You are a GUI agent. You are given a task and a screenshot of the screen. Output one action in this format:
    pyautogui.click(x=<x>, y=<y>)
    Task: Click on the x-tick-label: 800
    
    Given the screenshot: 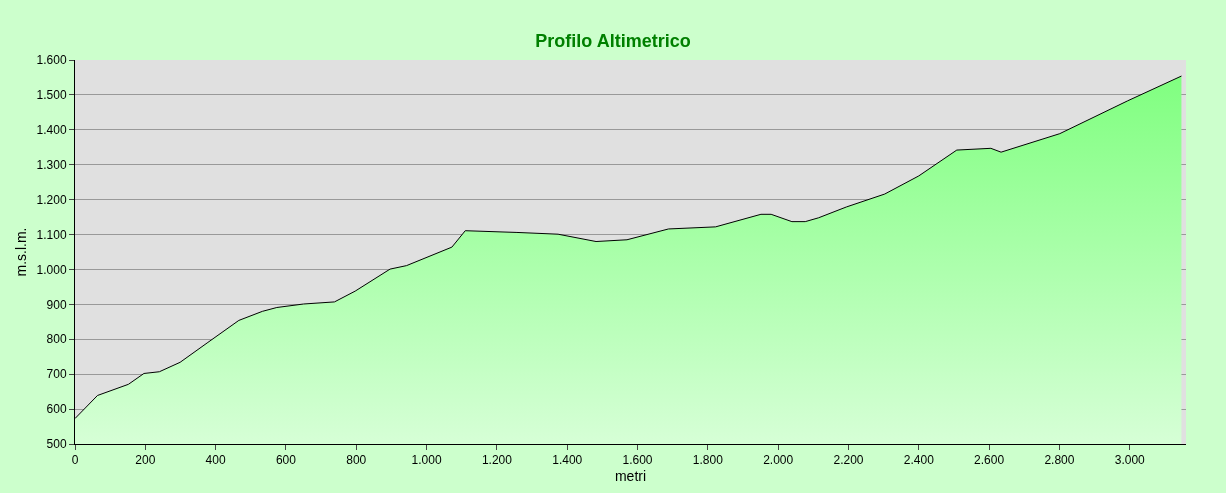 What is the action you would take?
    pyautogui.click(x=356, y=460)
    